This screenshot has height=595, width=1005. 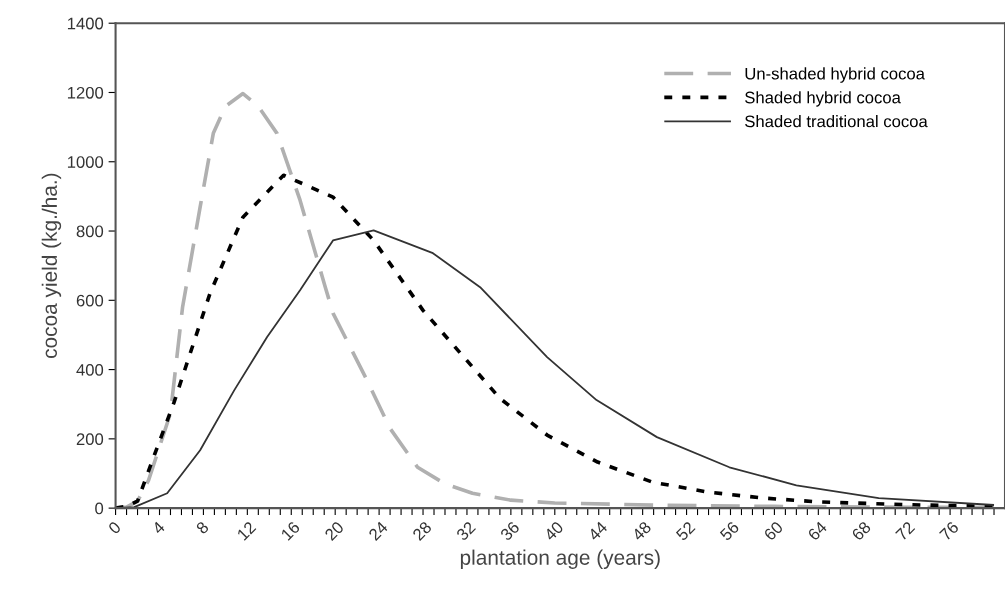 I want to click on y-tick-label: 0, so click(x=99, y=508).